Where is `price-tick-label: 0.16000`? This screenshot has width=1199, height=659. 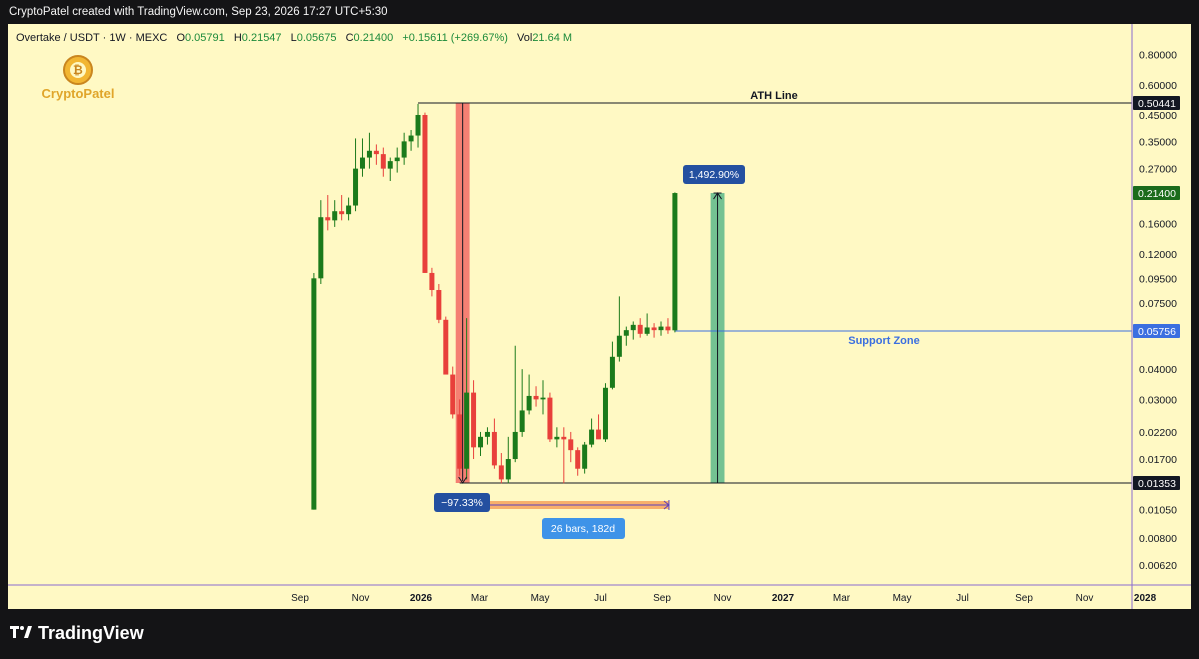
price-tick-label: 0.16000 is located at coordinates (1158, 225).